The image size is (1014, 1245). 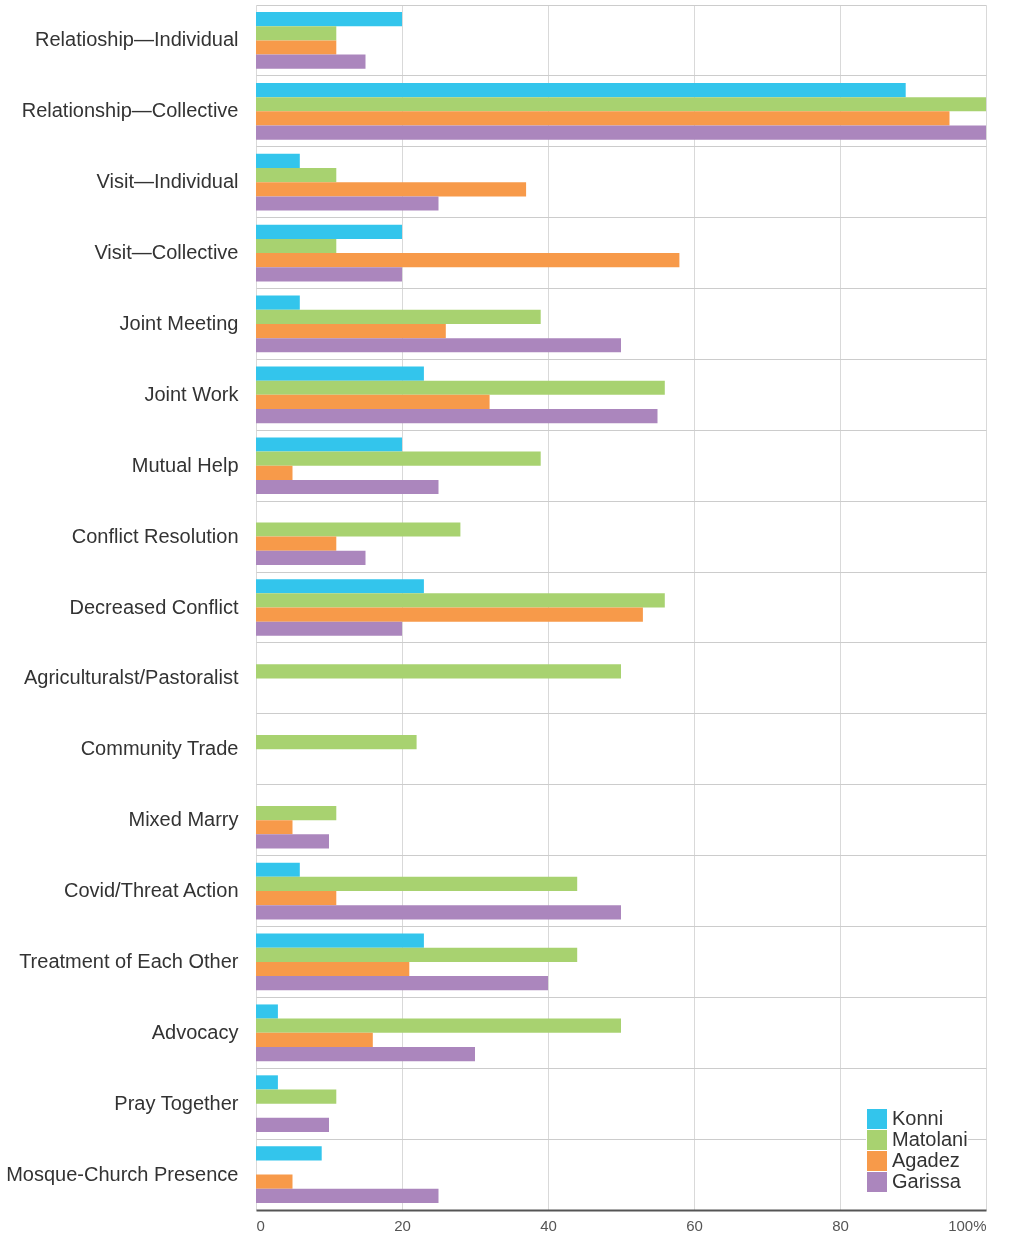 What do you see at coordinates (176, 1102) in the screenshot?
I see `y-tick-label: Pray Together` at bounding box center [176, 1102].